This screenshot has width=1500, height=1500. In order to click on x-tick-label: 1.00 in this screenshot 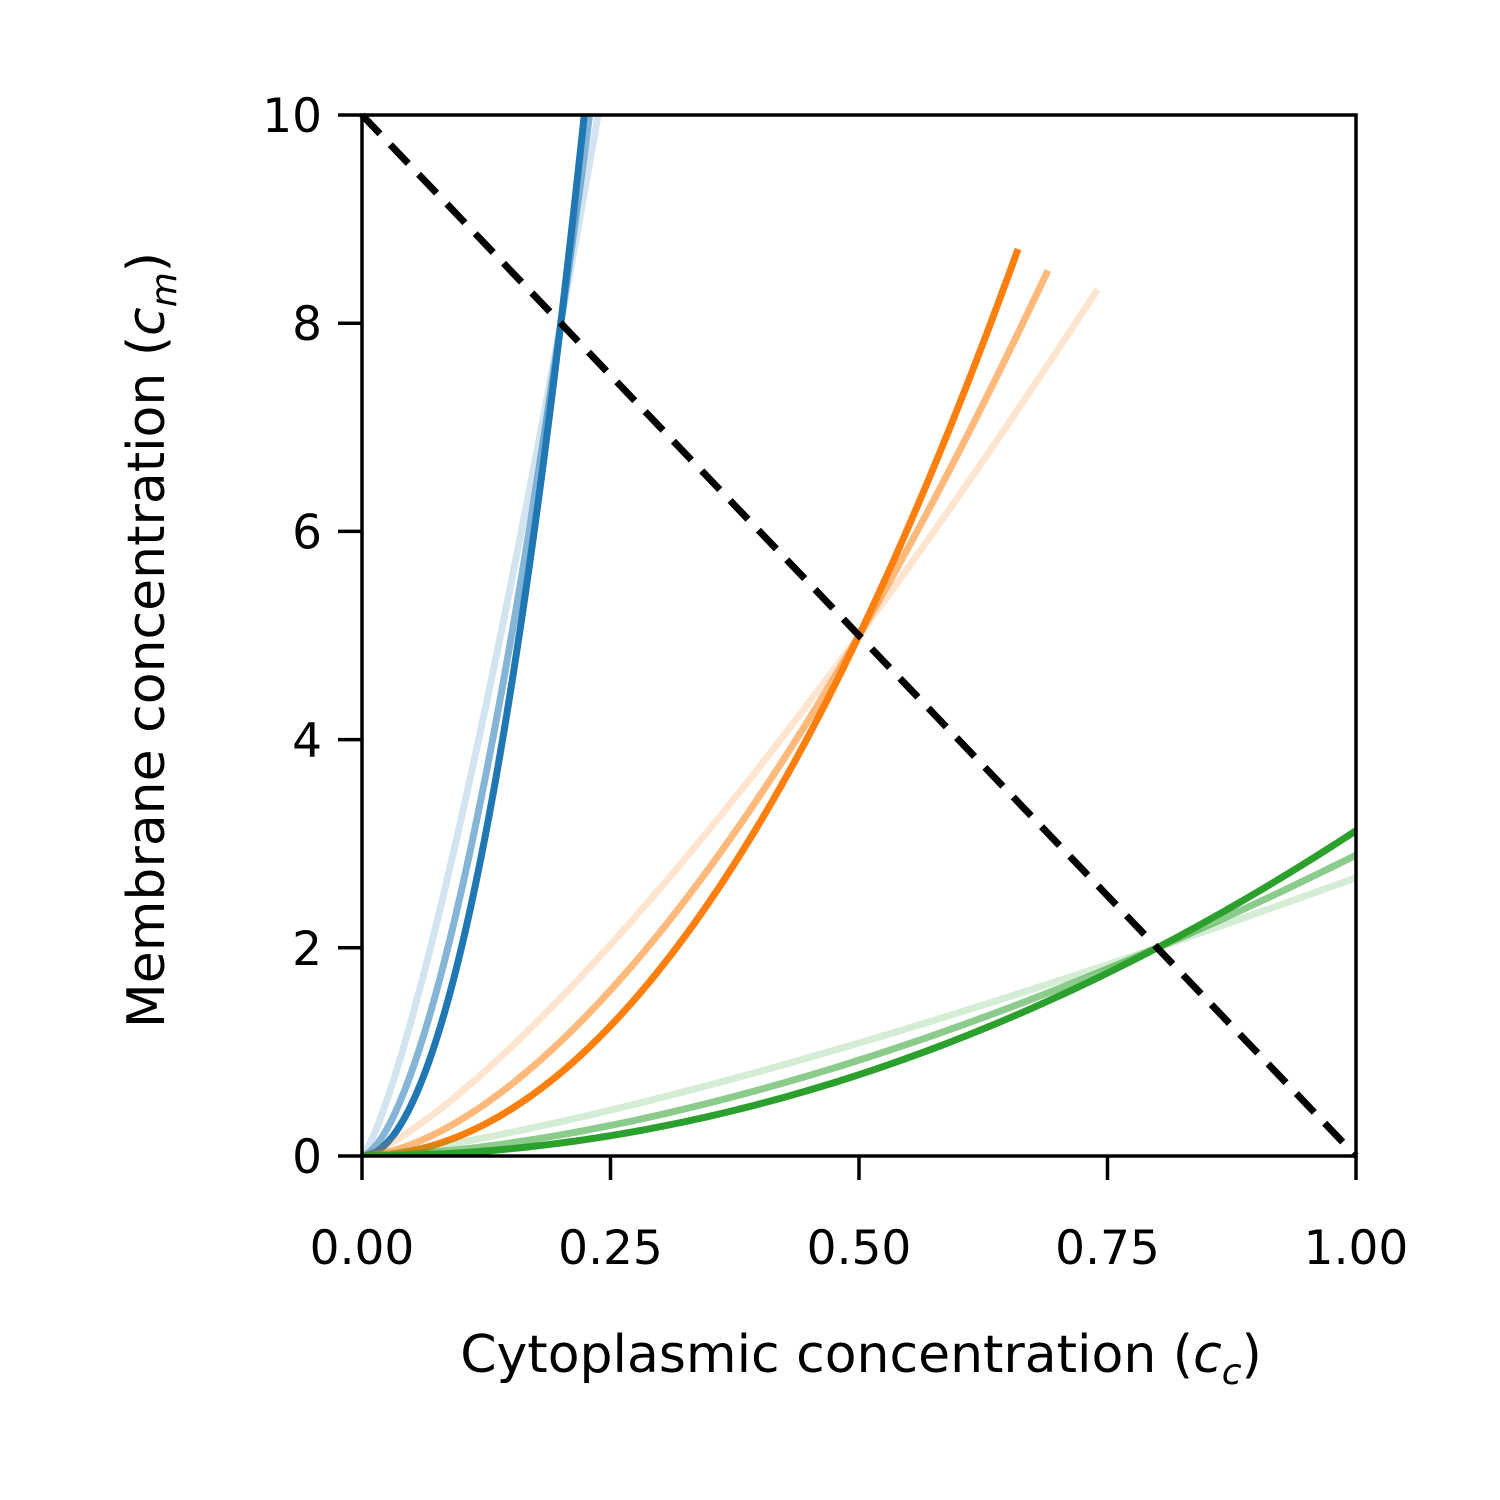, I will do `click(1356, 1248)`.